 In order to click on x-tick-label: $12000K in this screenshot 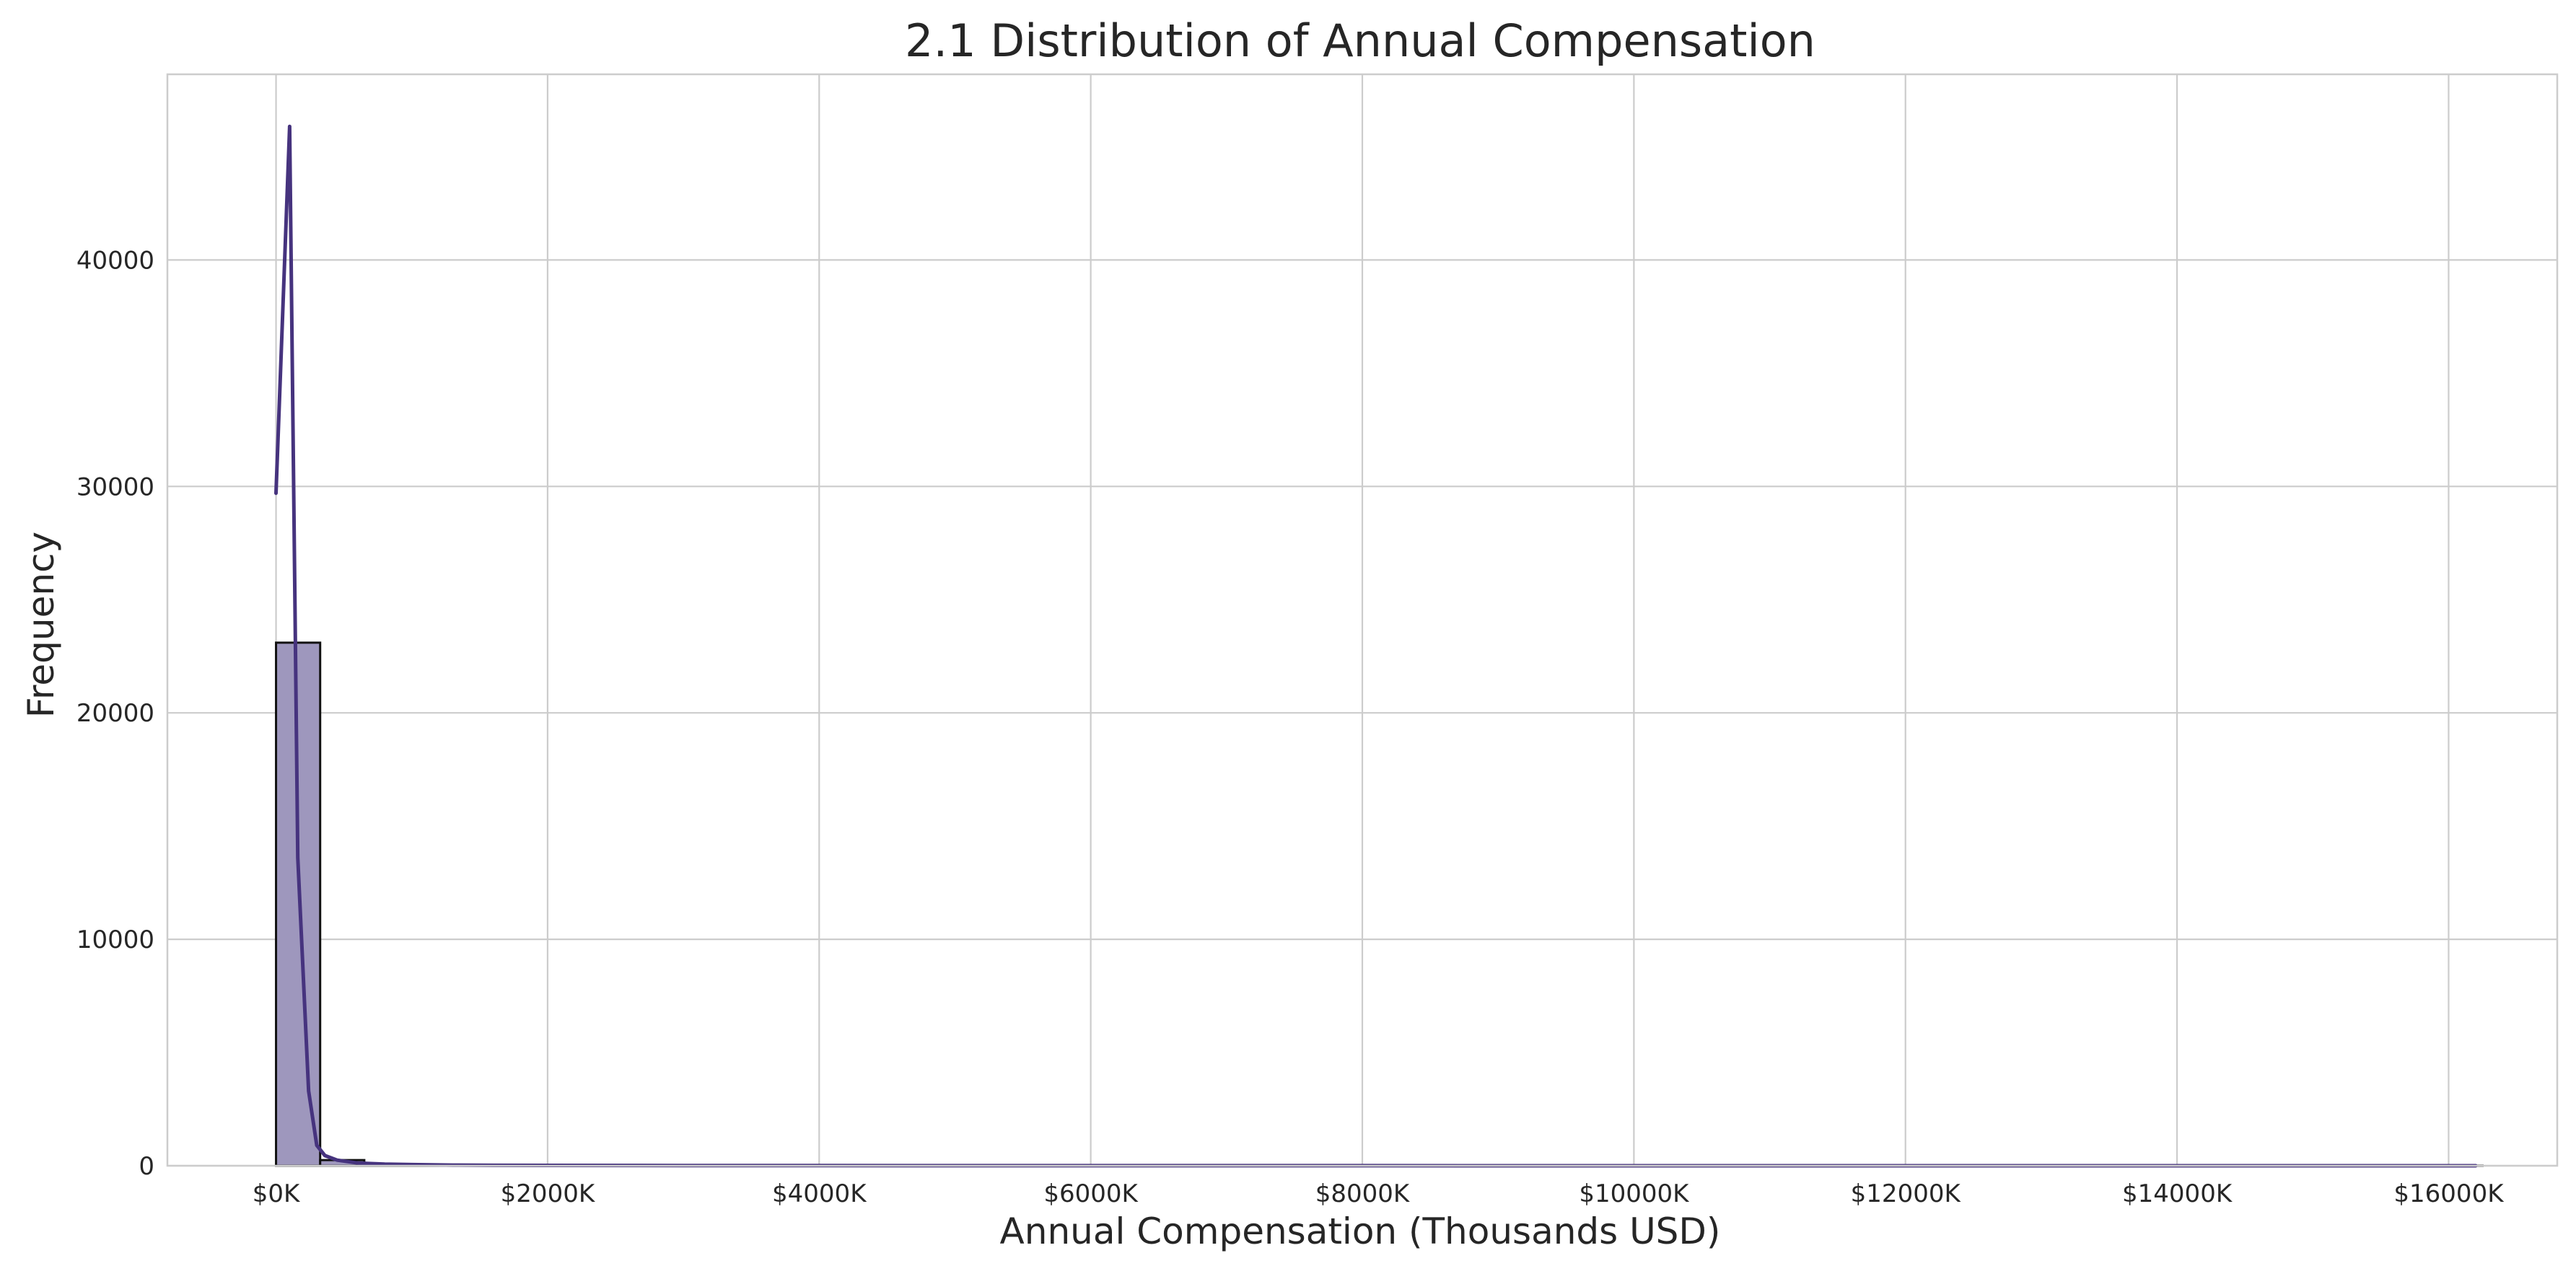, I will do `click(1906, 1193)`.